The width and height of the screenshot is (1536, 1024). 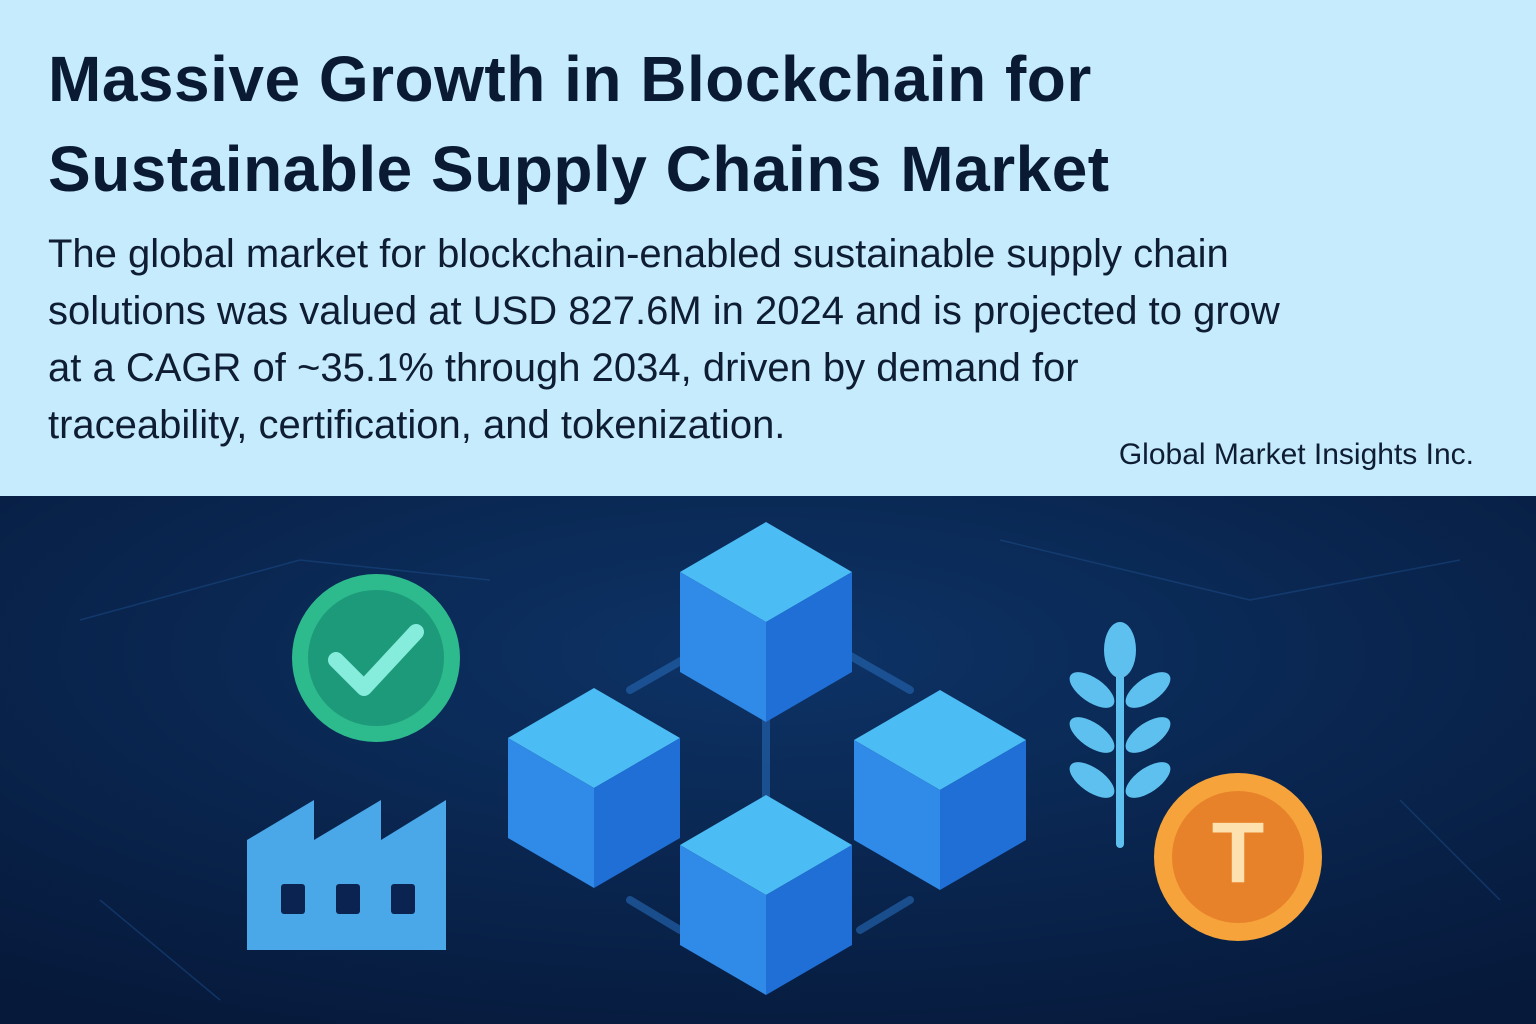 What do you see at coordinates (579, 169) in the screenshot?
I see `title-line: Sustainable Supply Chains Market` at bounding box center [579, 169].